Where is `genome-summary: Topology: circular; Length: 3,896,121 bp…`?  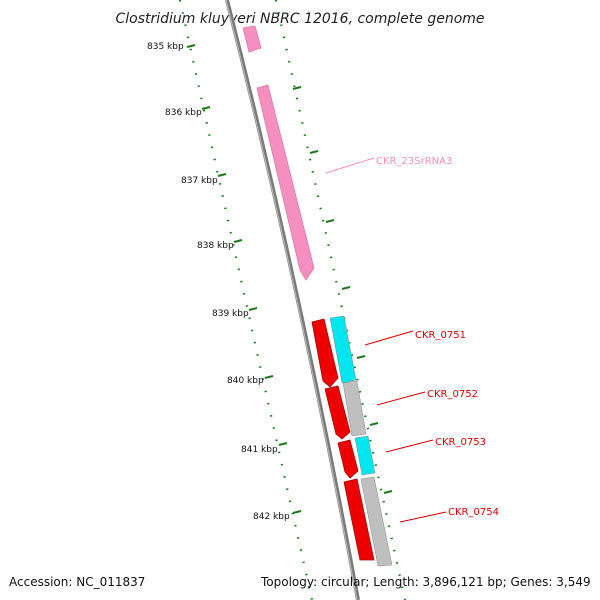
genome-summary: Topology: circular; Length: 3,896,121 bp… is located at coordinates (426, 582).